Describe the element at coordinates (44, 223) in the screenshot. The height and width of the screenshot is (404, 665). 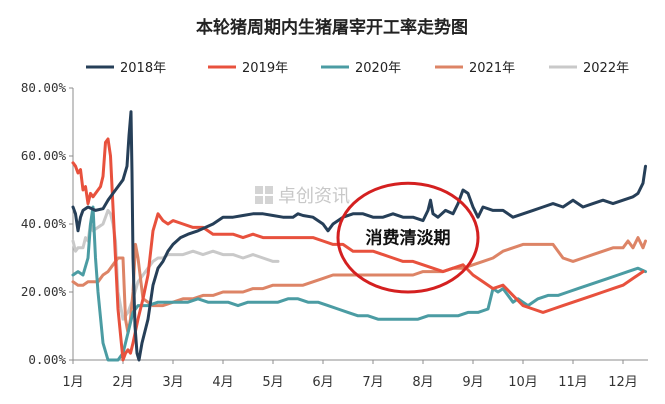
I see `y-tick-label: 40.00%` at that location.